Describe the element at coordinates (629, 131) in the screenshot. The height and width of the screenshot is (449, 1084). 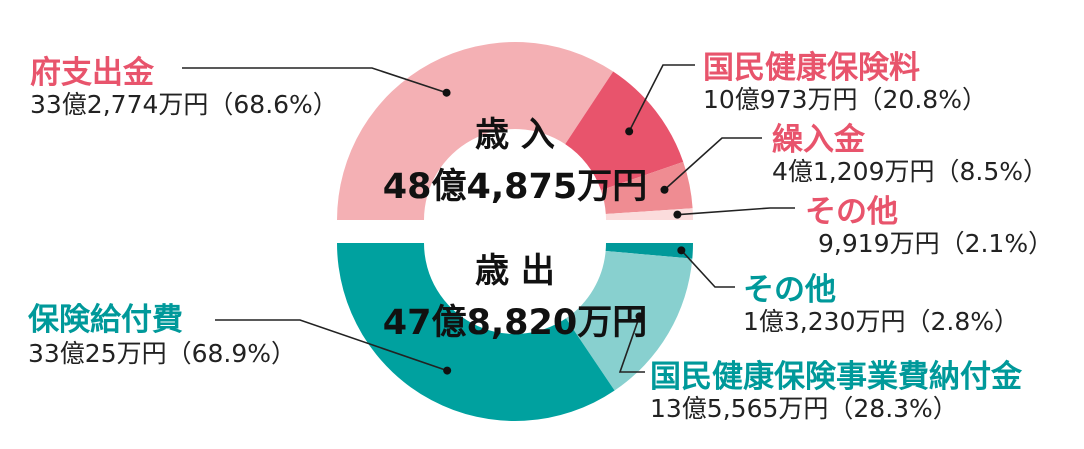
I see `revenue-leader-insurance-premium-dot` at that location.